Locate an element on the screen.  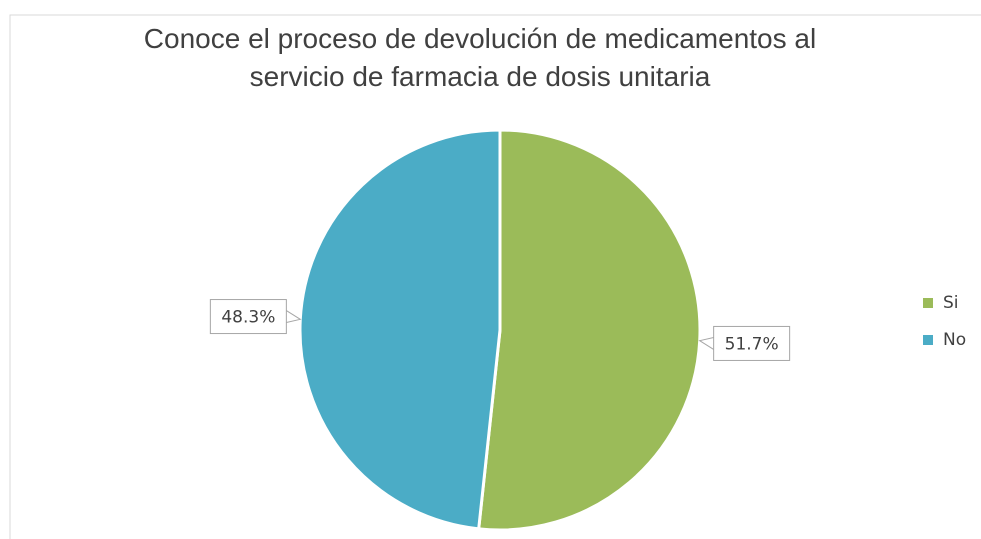
legend-label: Si is located at coordinates (951, 303).